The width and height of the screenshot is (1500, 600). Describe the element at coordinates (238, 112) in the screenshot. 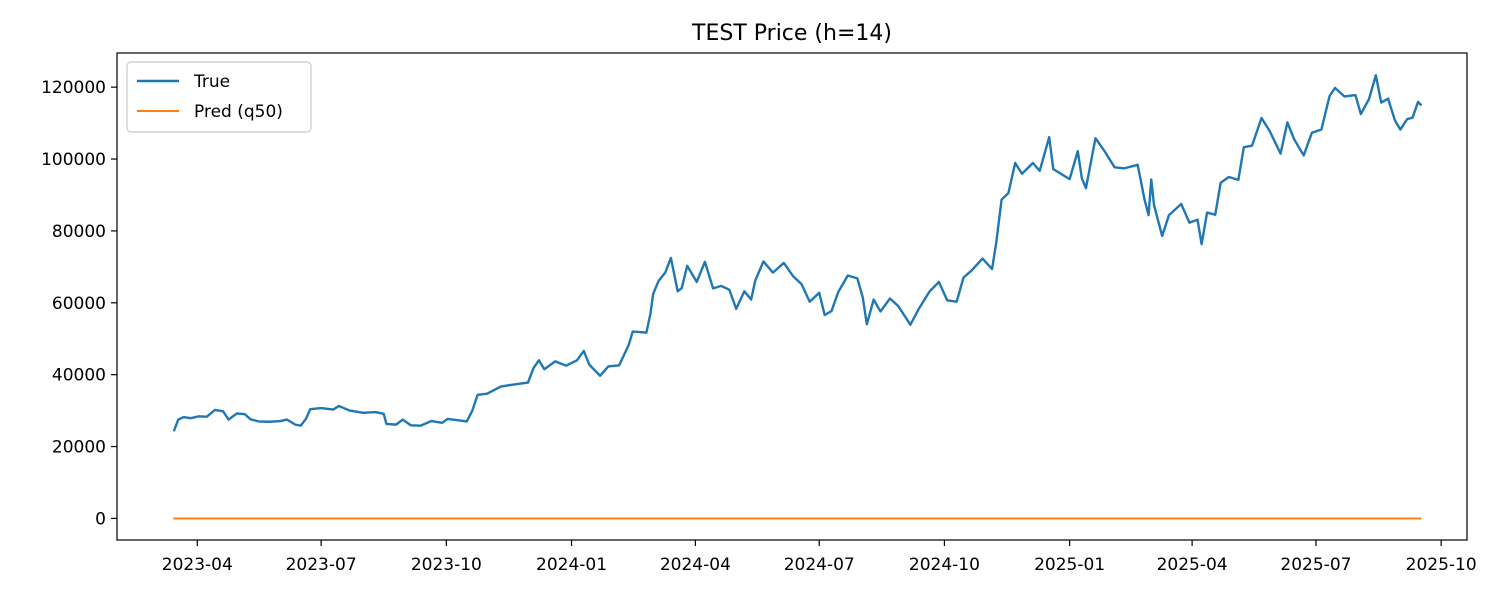

I see `legend-label: Pred (q50)` at that location.